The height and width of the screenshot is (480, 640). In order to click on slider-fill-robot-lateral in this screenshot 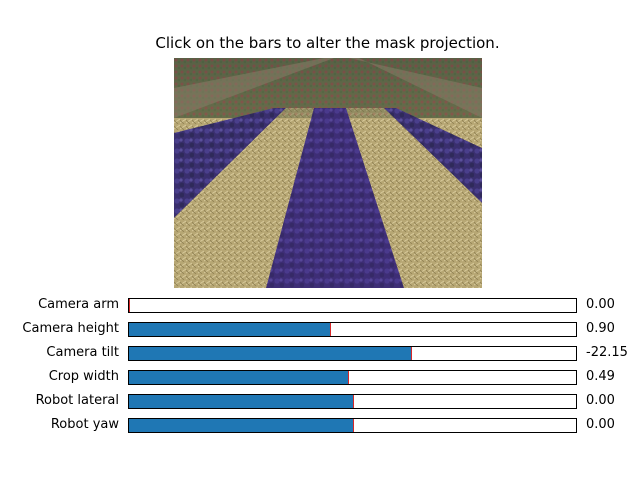, I will do `click(241, 401)`.